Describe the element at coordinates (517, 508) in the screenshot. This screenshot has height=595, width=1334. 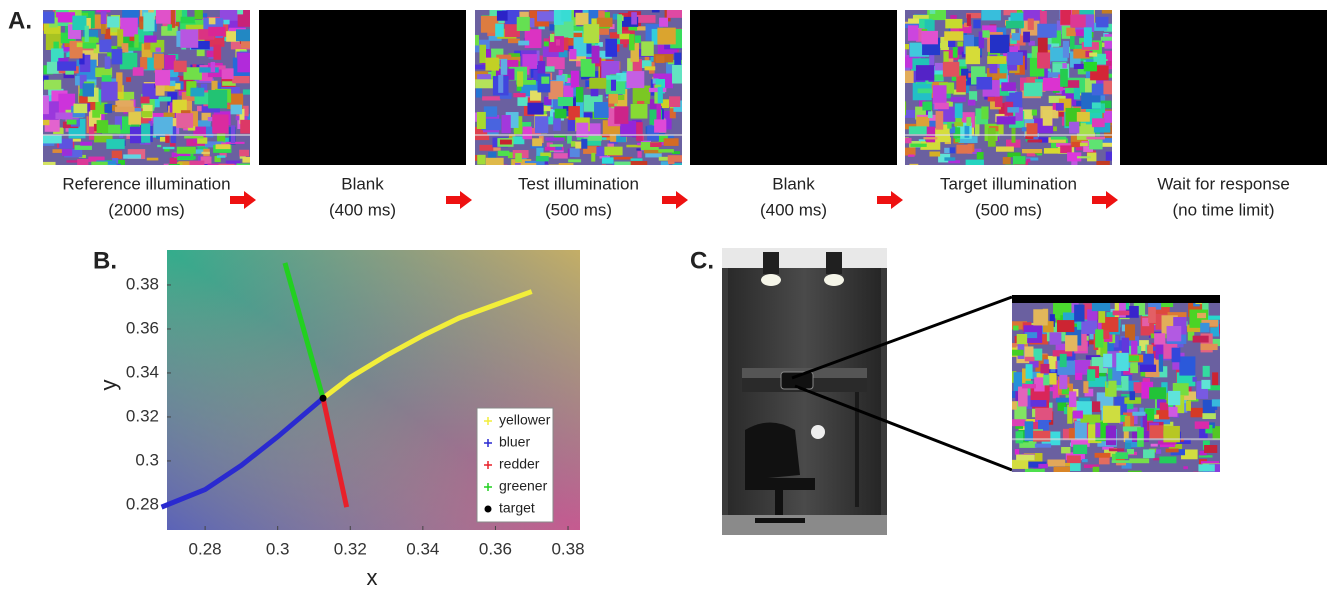
I see `legend-label: target` at that location.